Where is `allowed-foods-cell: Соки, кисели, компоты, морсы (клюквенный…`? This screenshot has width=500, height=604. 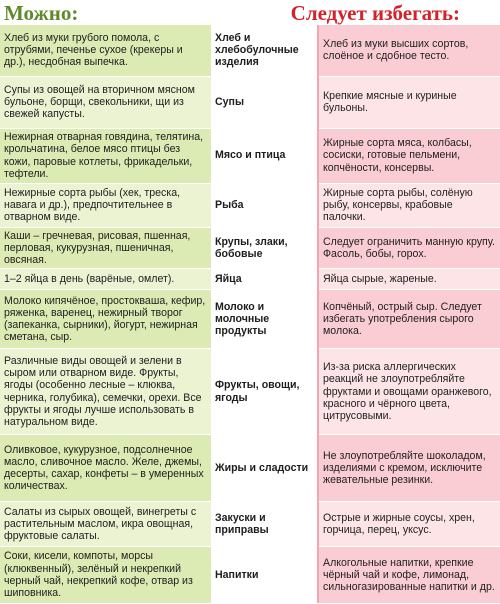
allowed-foods-cell: Соки, кисели, компоты, морсы (клюквенный… is located at coordinates (105, 574).